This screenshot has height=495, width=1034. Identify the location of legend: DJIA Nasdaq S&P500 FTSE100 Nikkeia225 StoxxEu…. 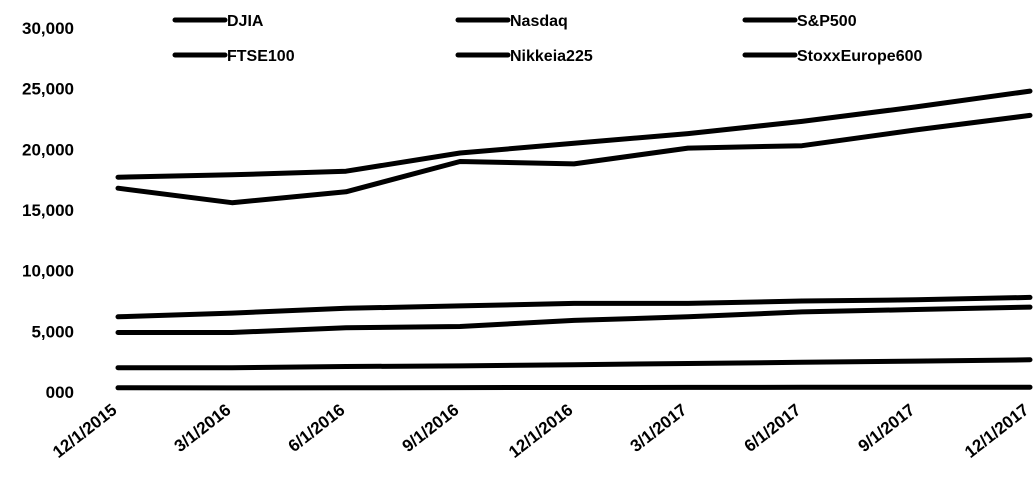
(547, 39).